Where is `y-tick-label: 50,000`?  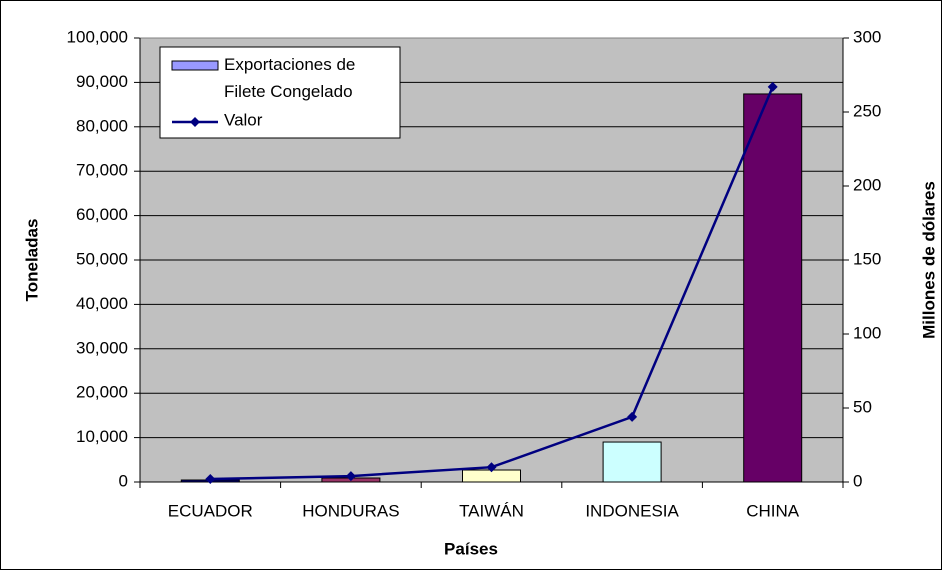 y-tick-label: 50,000 is located at coordinates (102, 258).